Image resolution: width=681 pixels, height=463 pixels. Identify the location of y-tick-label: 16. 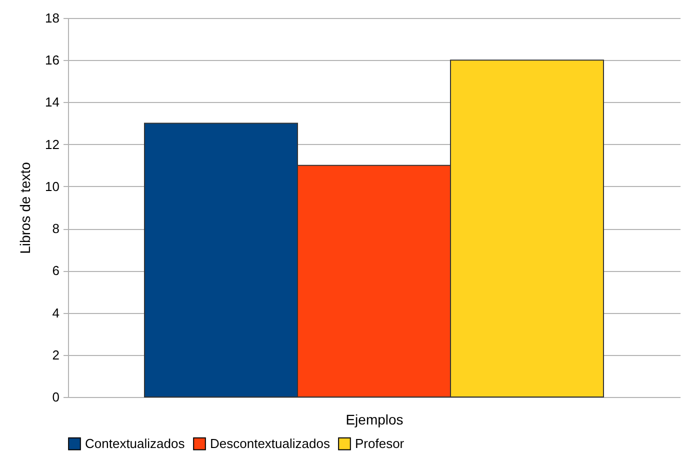
(52, 60).